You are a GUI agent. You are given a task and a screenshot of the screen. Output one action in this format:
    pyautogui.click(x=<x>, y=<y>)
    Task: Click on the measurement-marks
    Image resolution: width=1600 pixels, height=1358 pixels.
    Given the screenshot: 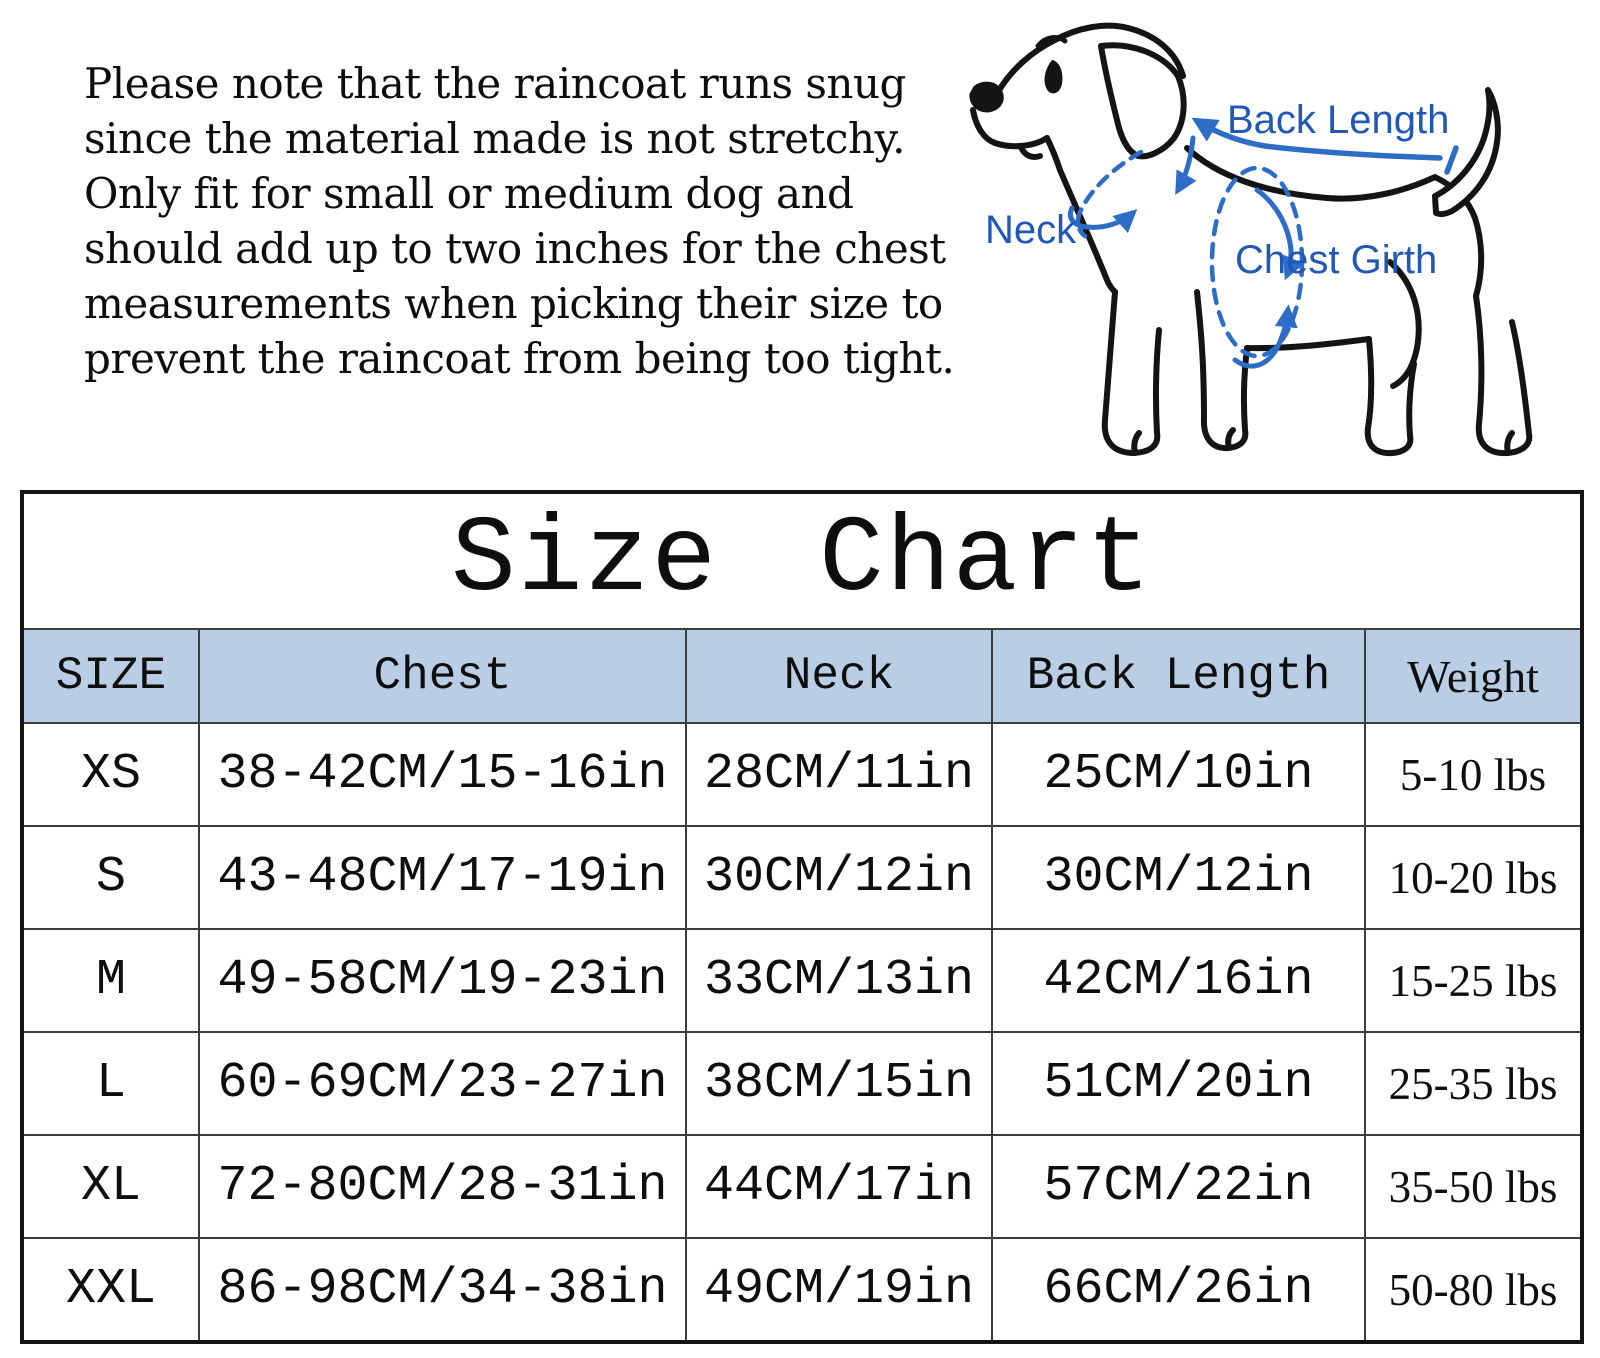 What is the action you would take?
    pyautogui.click(x=1263, y=243)
    